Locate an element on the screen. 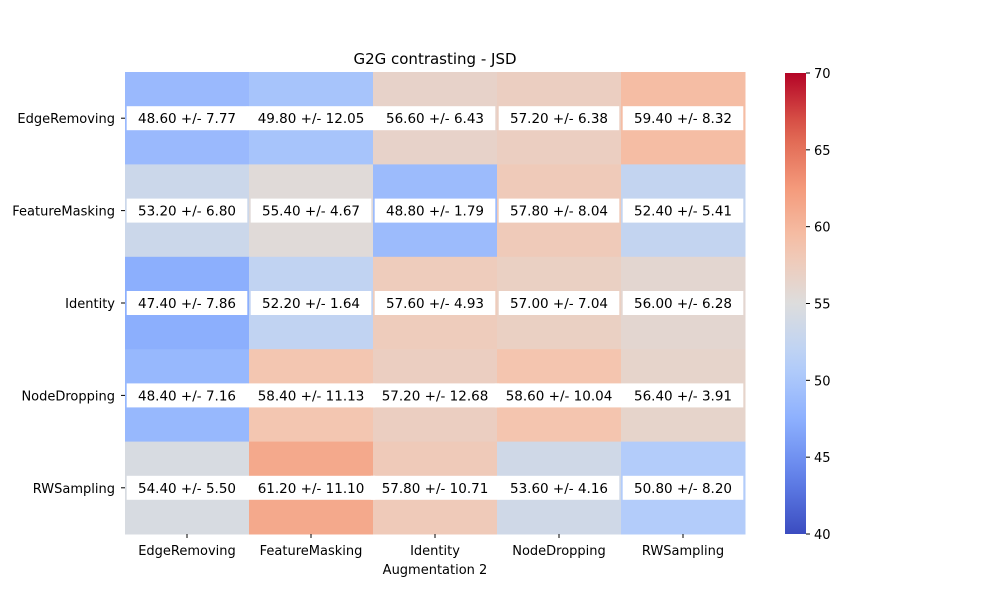 This screenshot has width=1000, height=600. cell-label-box-r1-c1 is located at coordinates (311, 210).